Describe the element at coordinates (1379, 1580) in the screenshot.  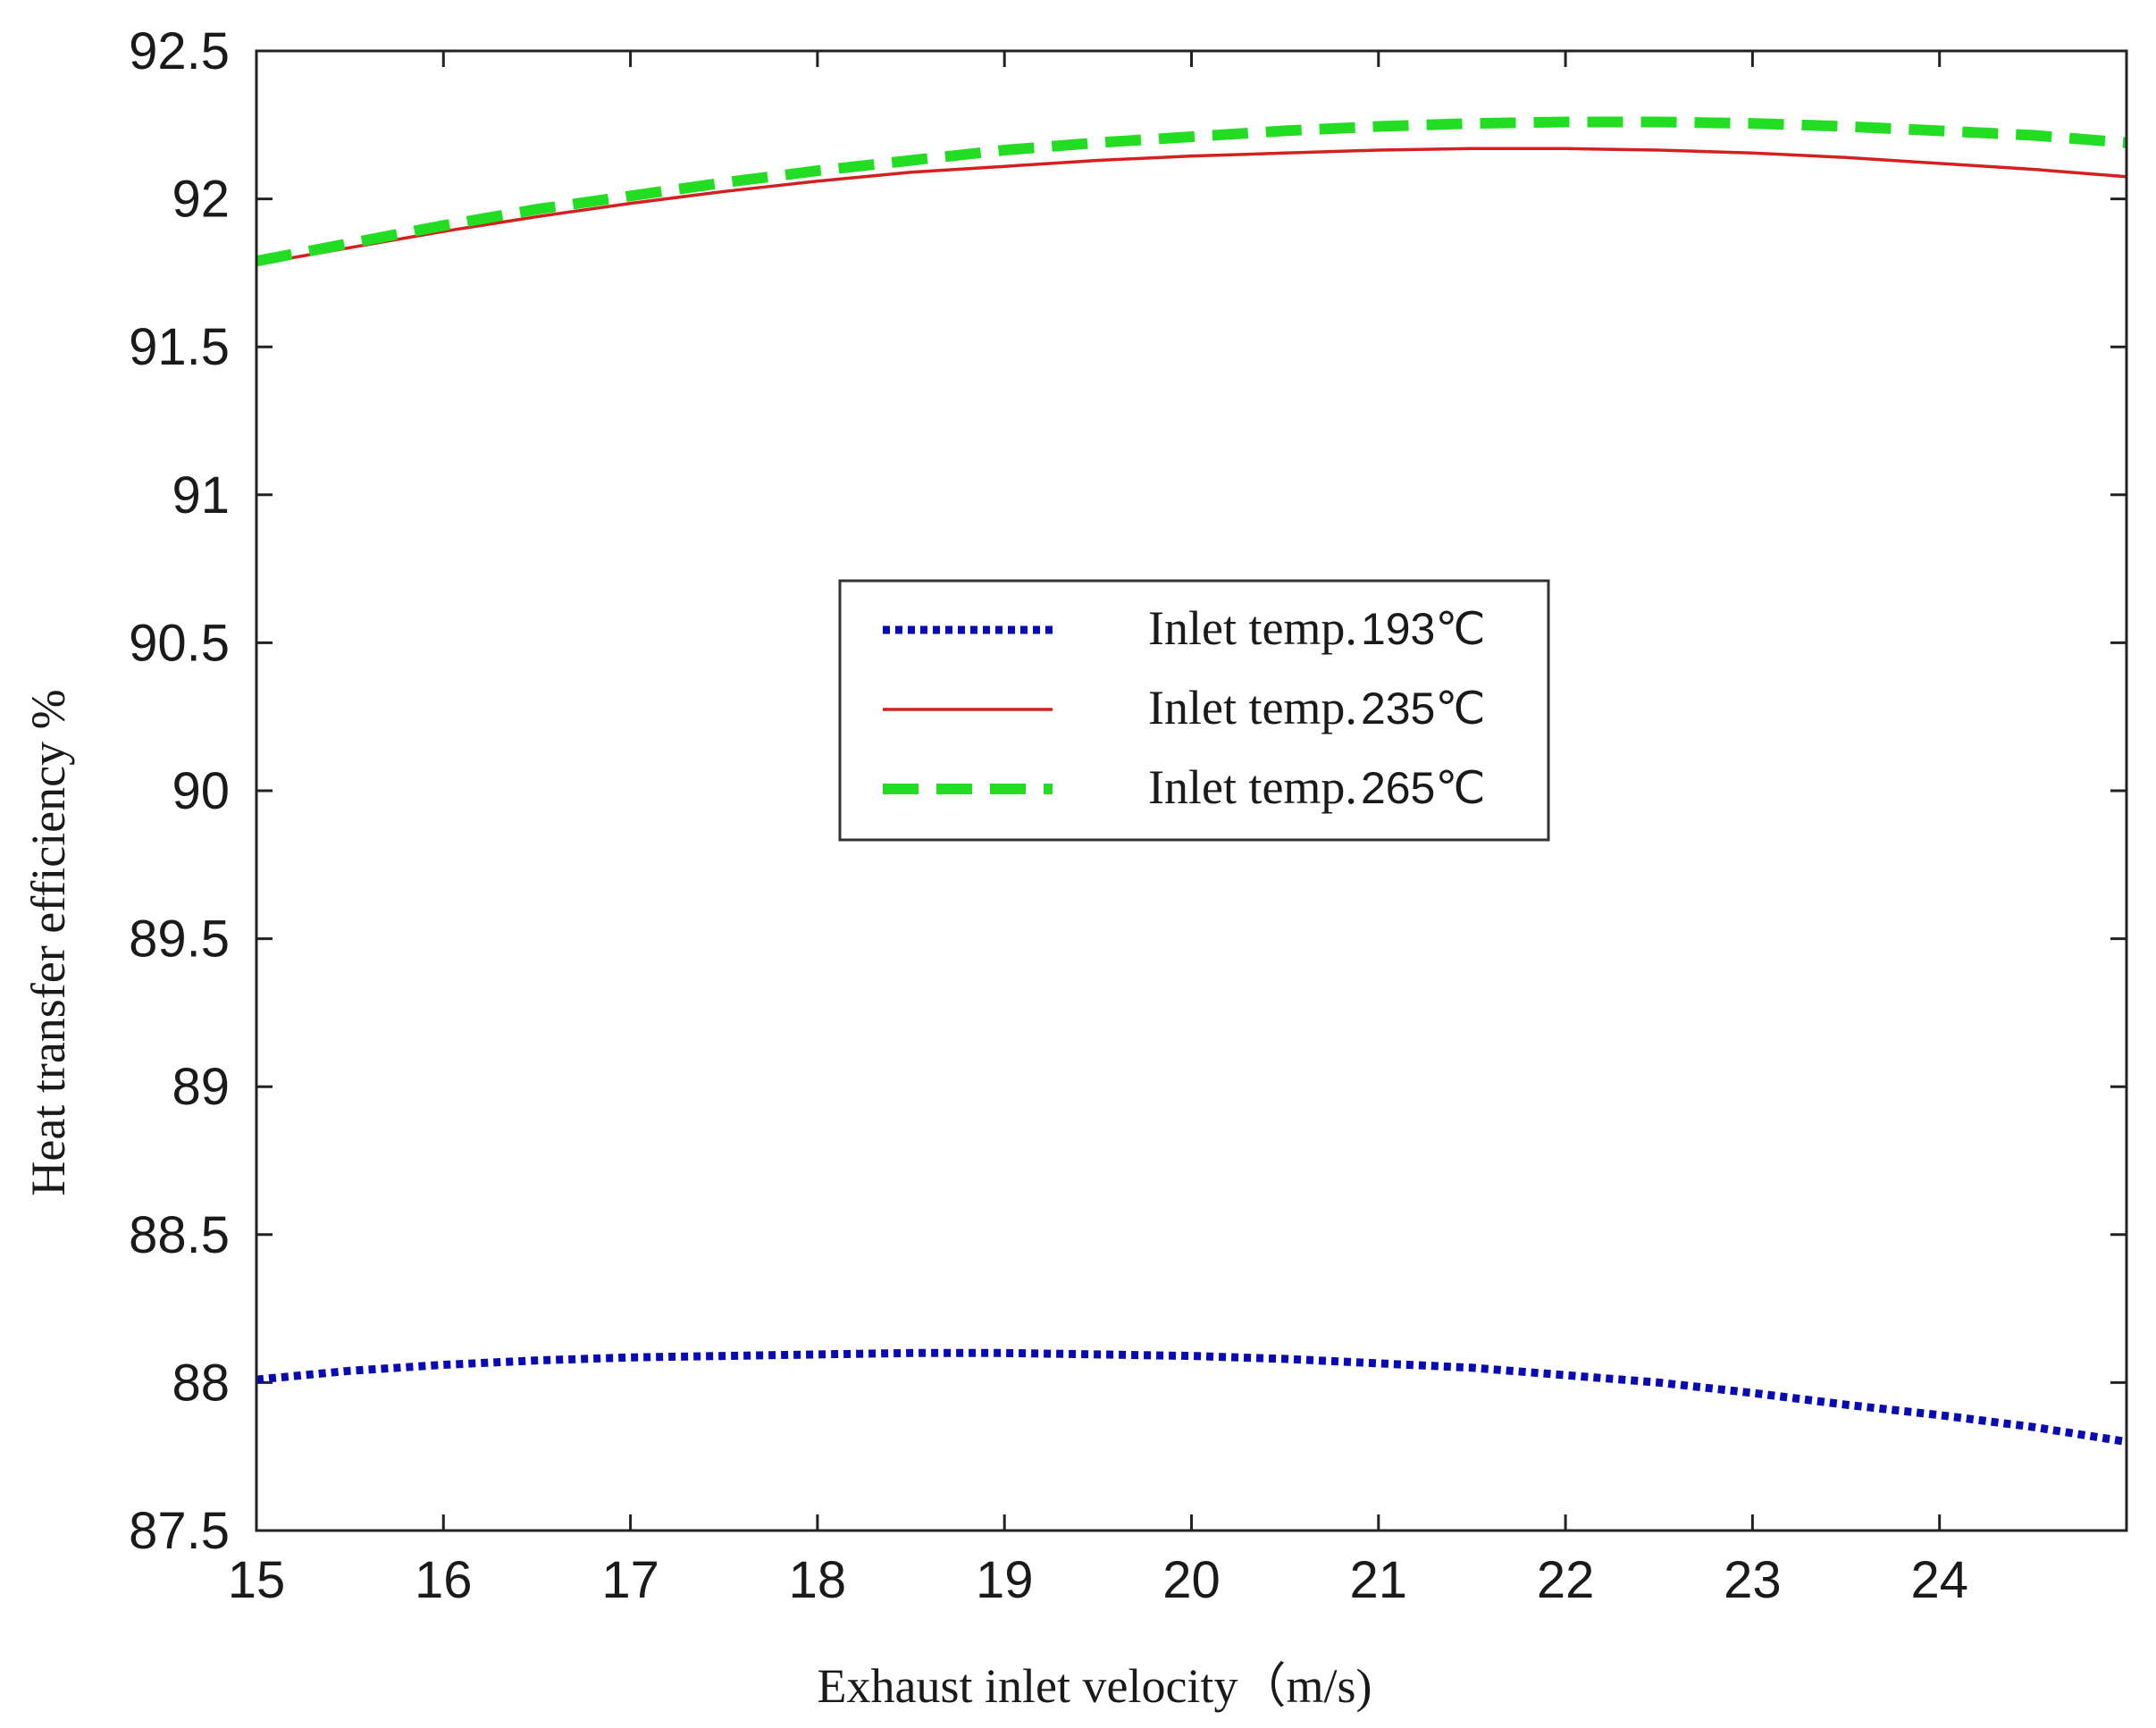
I see `x-tick-label: 21` at that location.